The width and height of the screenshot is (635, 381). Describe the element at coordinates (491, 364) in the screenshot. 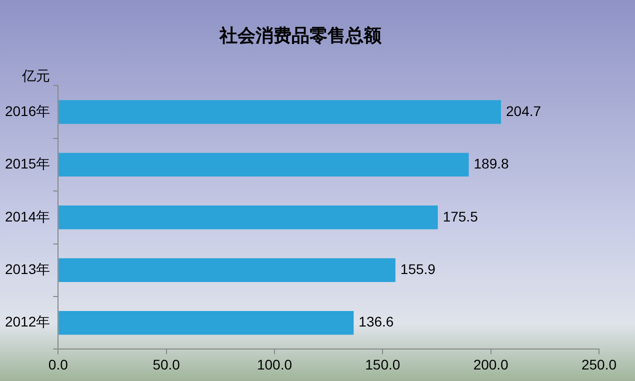

I see `x-tick-label: 200.0` at that location.